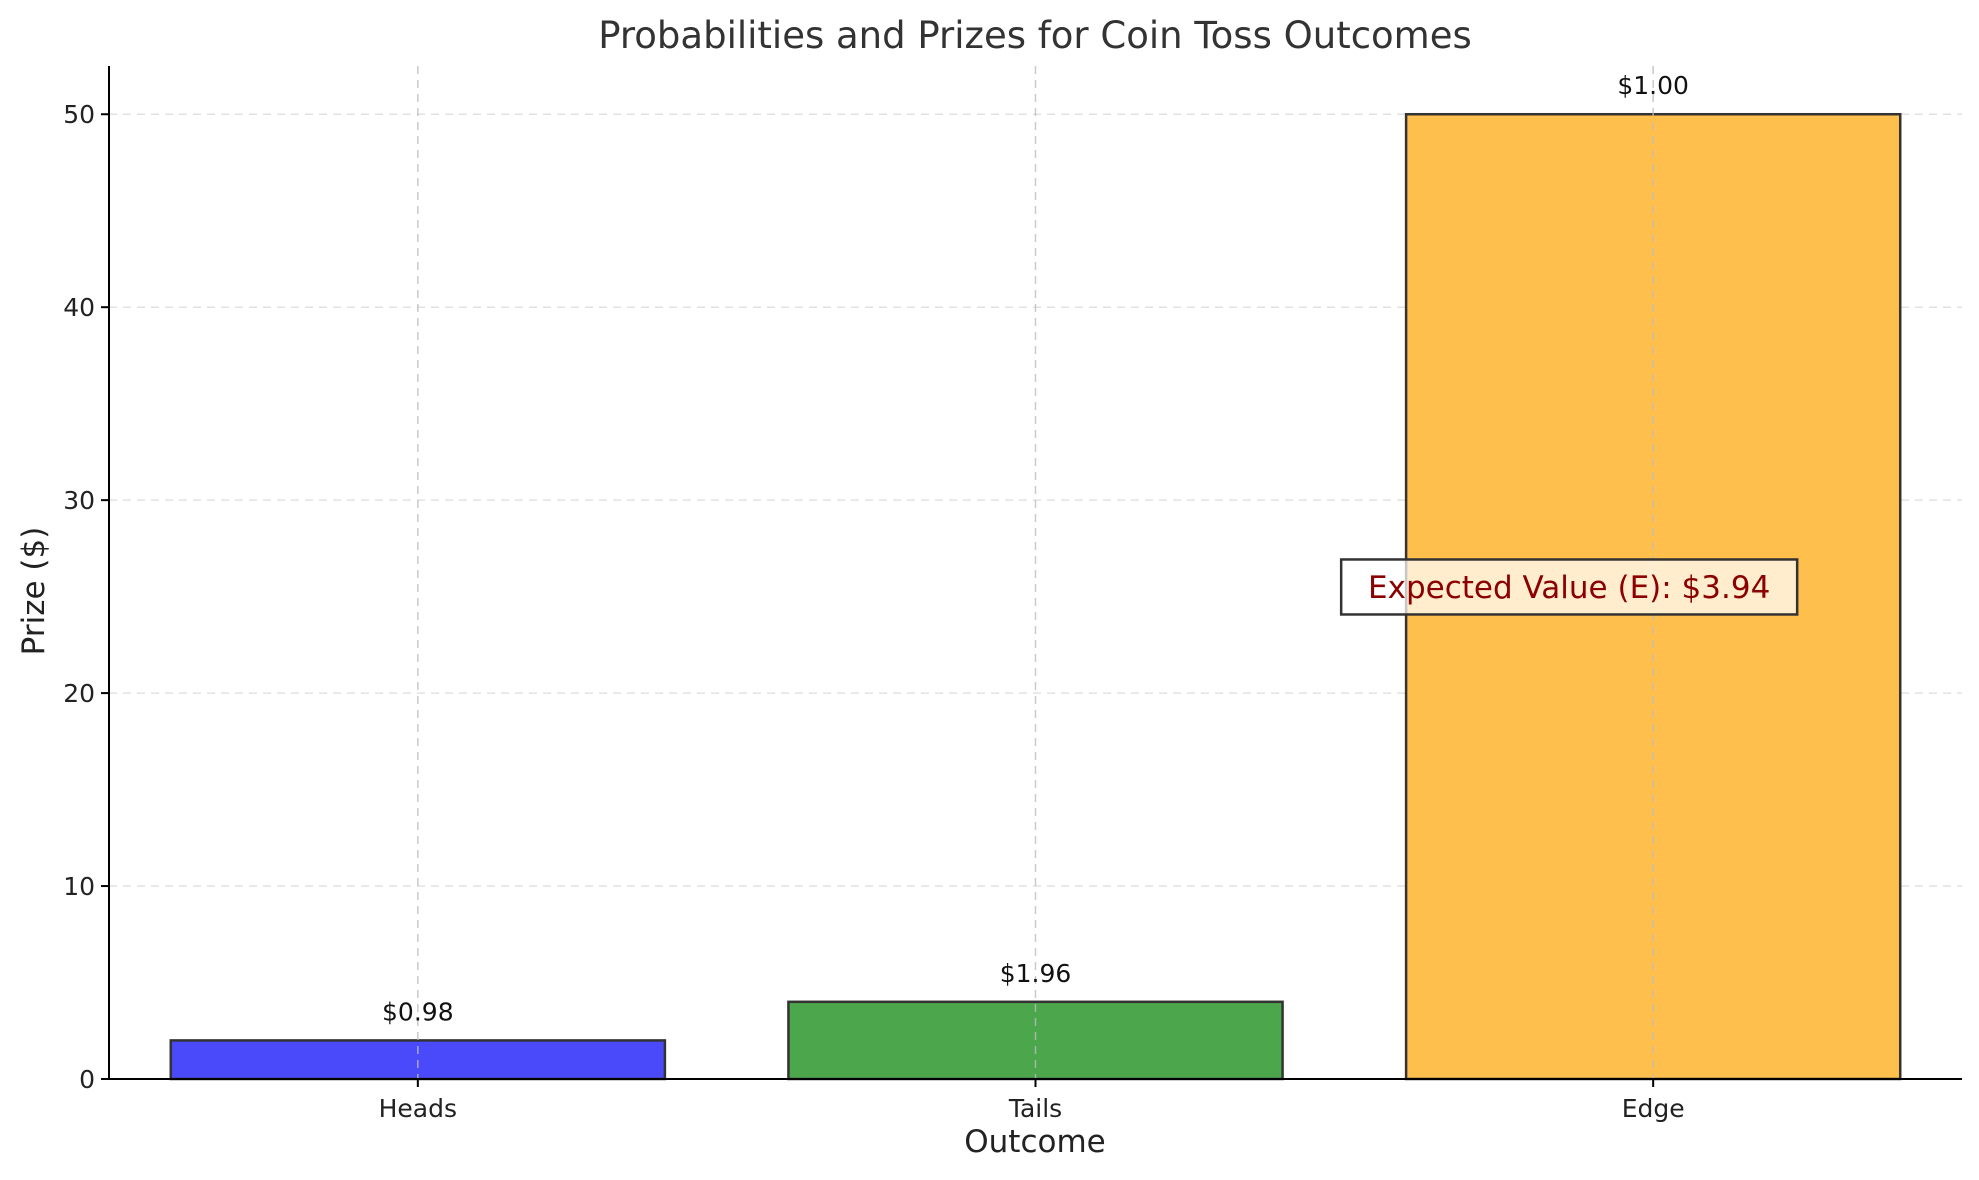 The height and width of the screenshot is (1180, 1979). What do you see at coordinates (418, 1108) in the screenshot?
I see `x-tick-label-heads: Heads` at bounding box center [418, 1108].